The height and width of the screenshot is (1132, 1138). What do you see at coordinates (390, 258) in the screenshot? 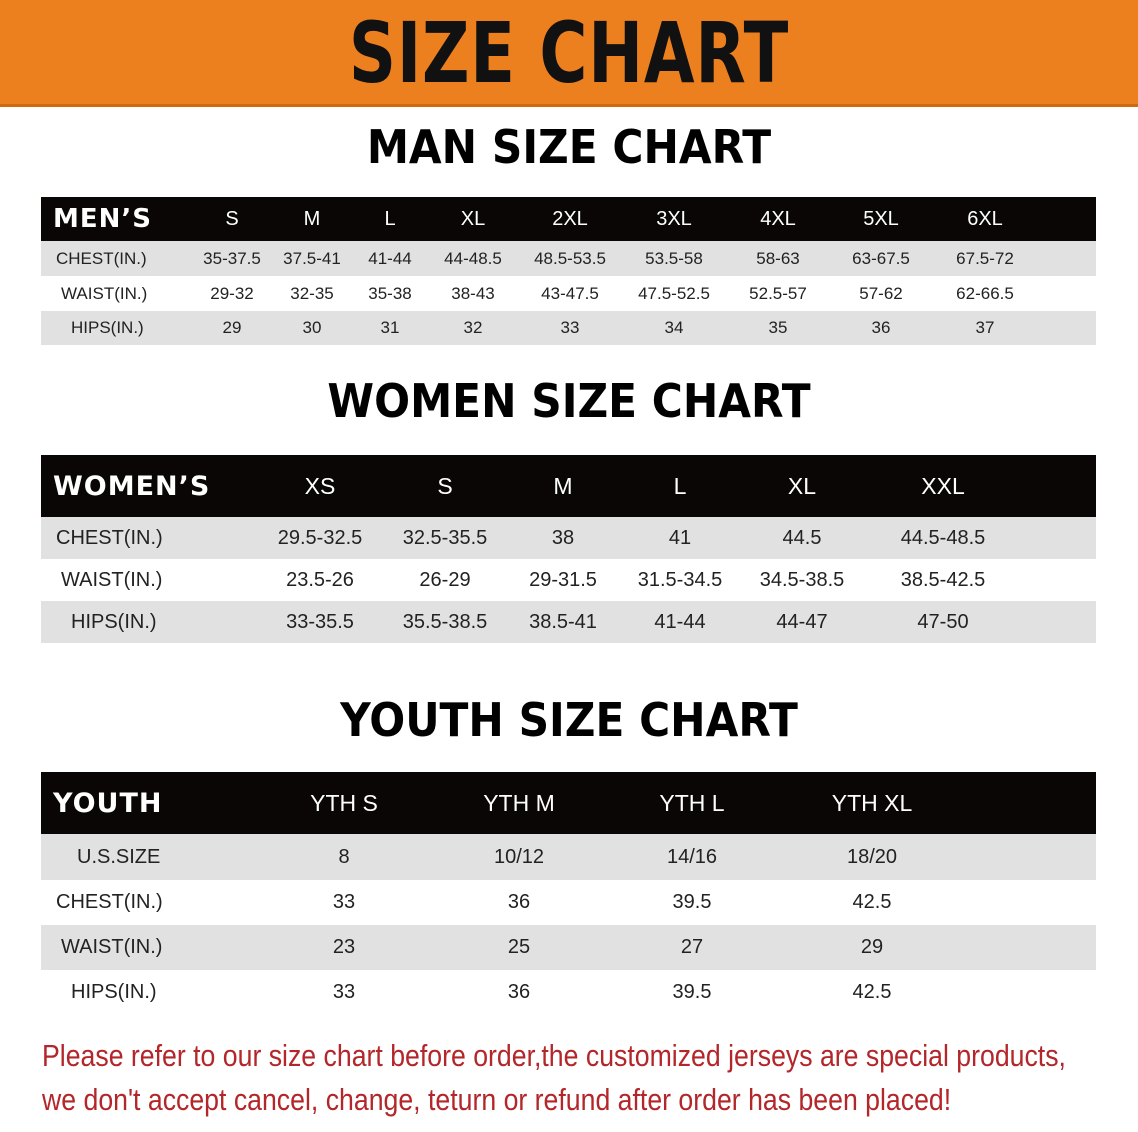
I see `measurement-value: 41-44` at bounding box center [390, 258].